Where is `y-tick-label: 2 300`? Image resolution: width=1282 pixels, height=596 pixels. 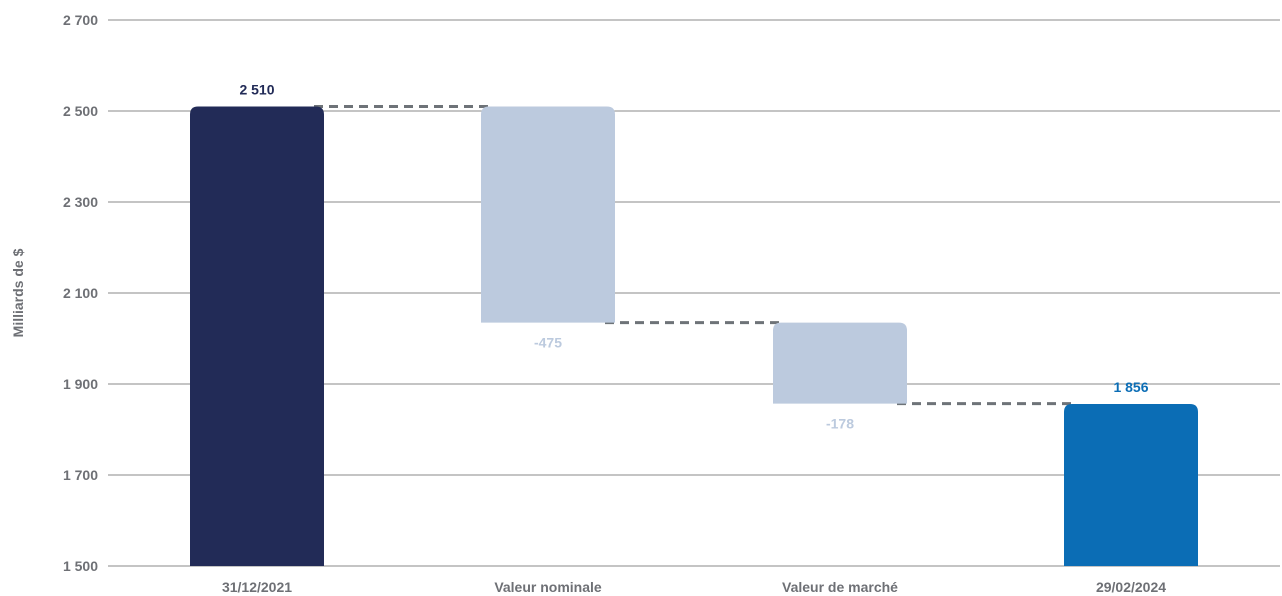 y-tick-label: 2 300 is located at coordinates (80, 202).